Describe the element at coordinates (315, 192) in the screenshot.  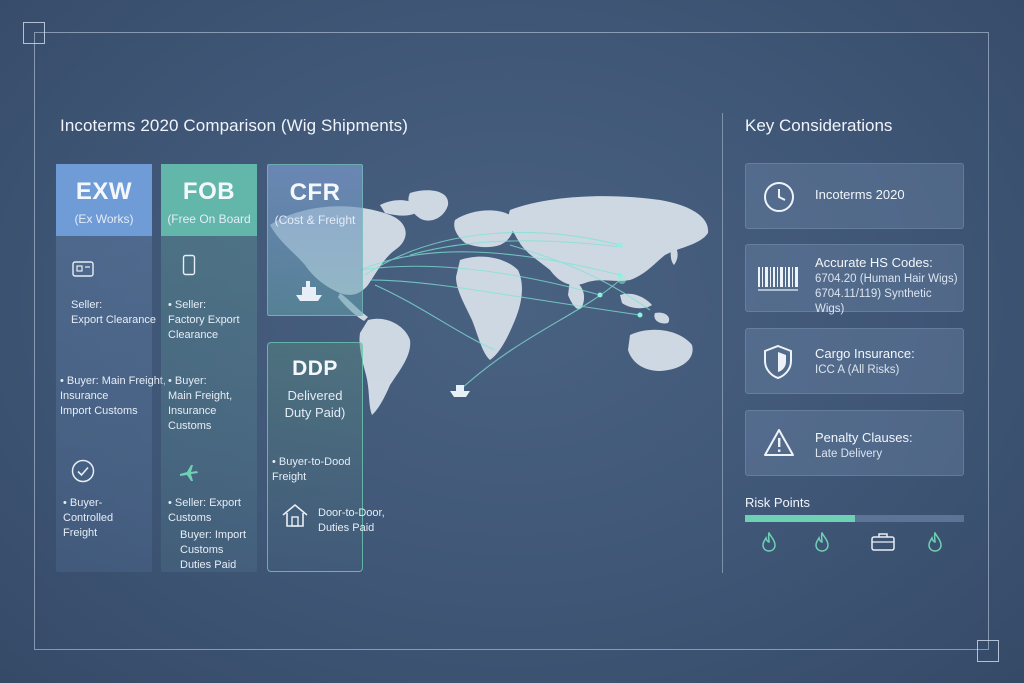
I see `column-cfr-code: CFR` at that location.